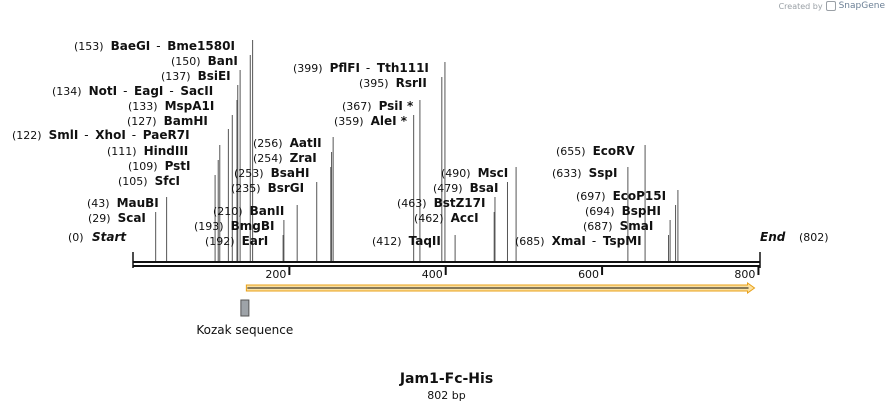  Describe the element at coordinates (110, 135) in the screenshot. I see `enzyme-name: XhoI` at that location.